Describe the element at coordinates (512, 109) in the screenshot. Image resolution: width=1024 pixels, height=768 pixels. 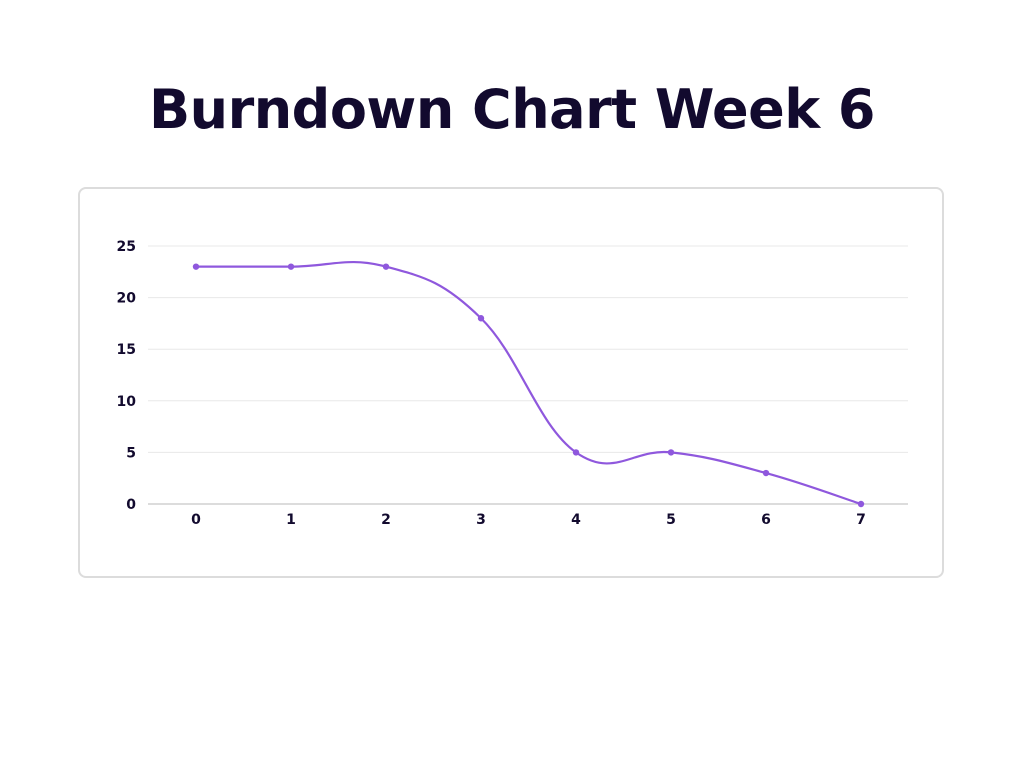
I see `page-title: Burndown Chart Week 6` at that location.